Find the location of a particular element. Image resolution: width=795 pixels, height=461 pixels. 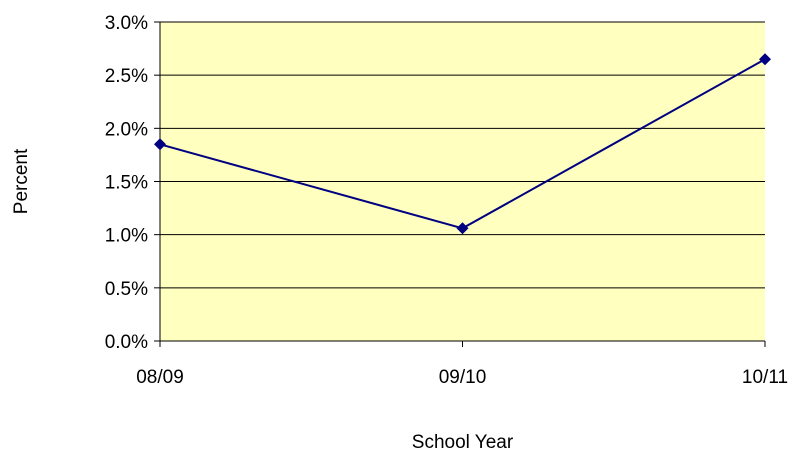

x-tick-labels: 08/09 09/10 10/11 is located at coordinates (462, 364).